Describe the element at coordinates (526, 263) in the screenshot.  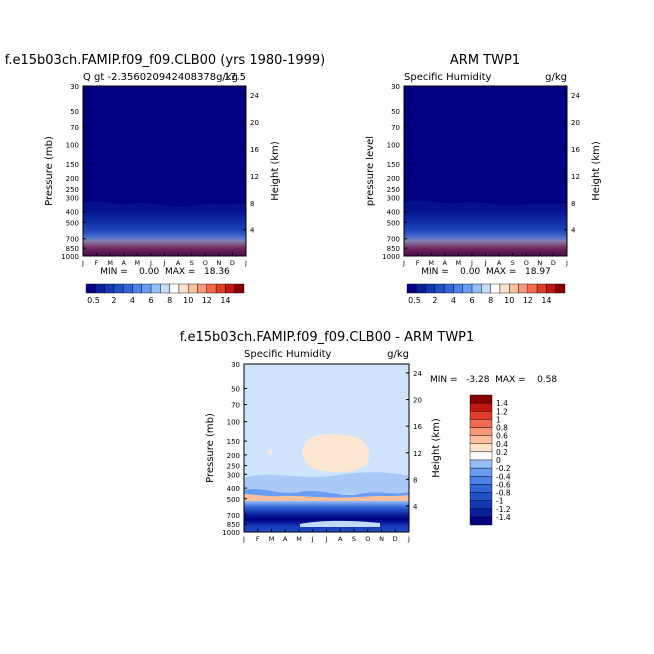
I see `x-tick-label: O` at that location.